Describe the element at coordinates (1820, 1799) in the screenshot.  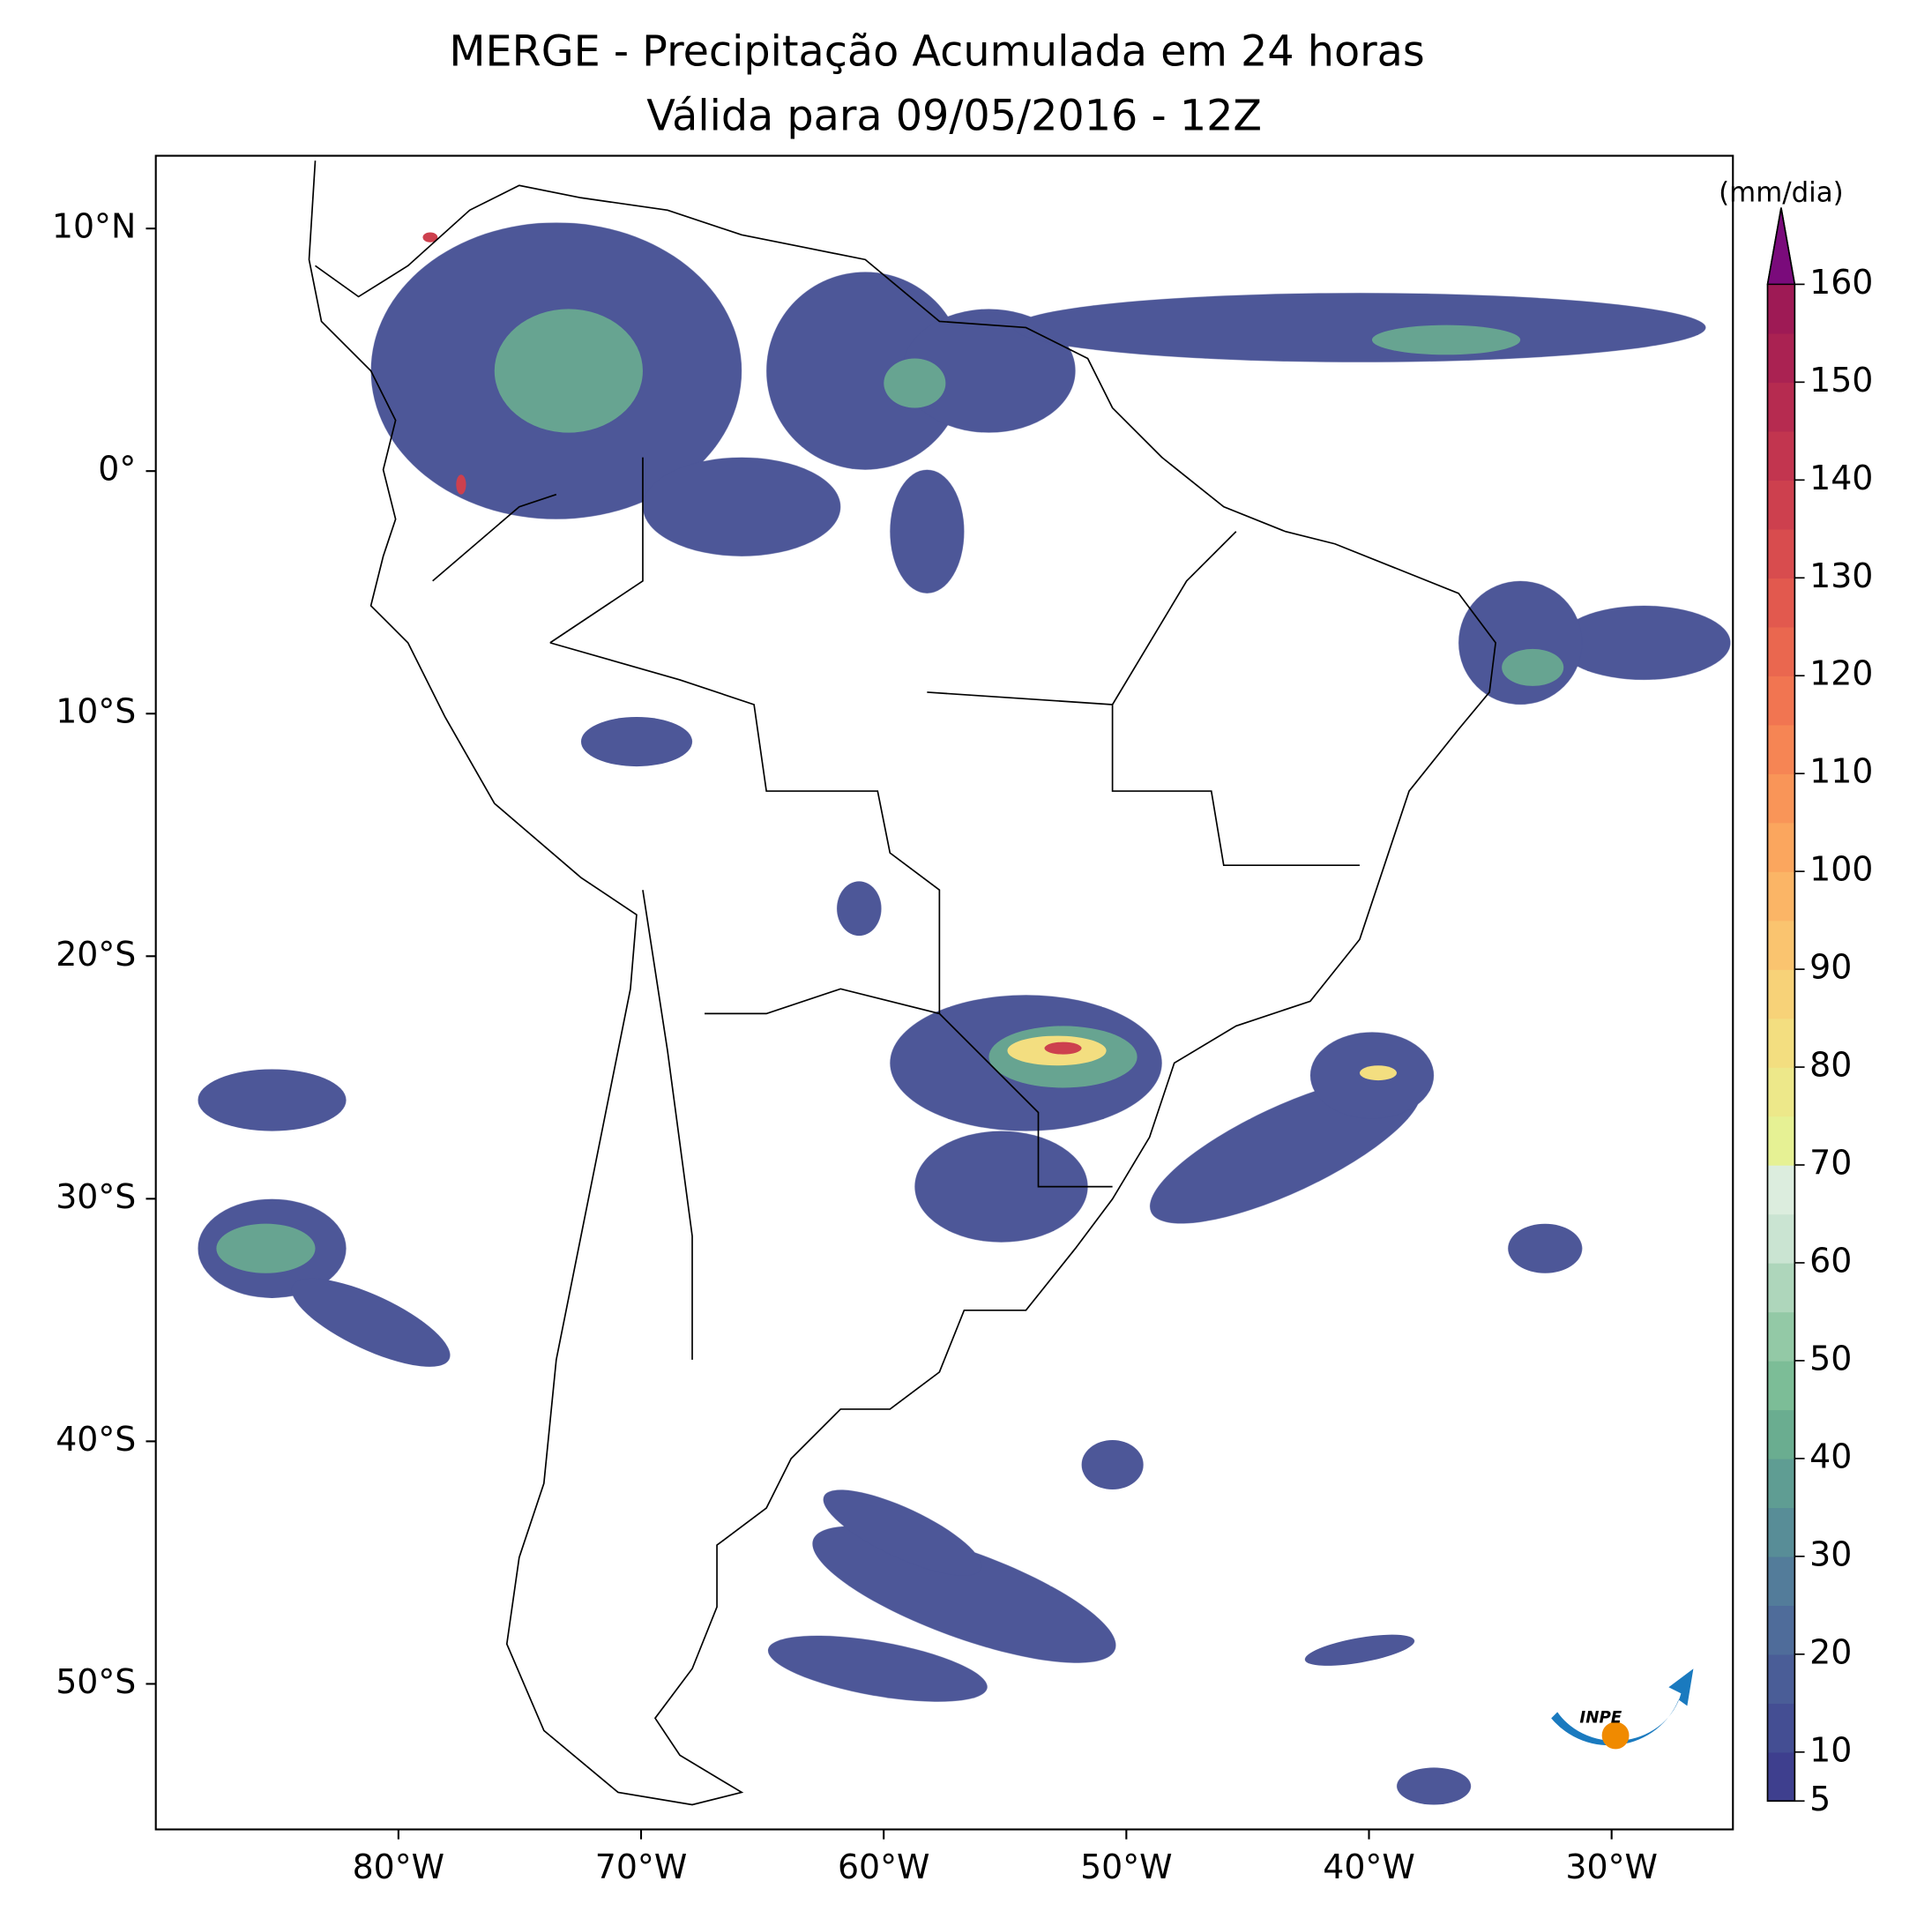
I see `colorbar-tick-label: 5` at that location.